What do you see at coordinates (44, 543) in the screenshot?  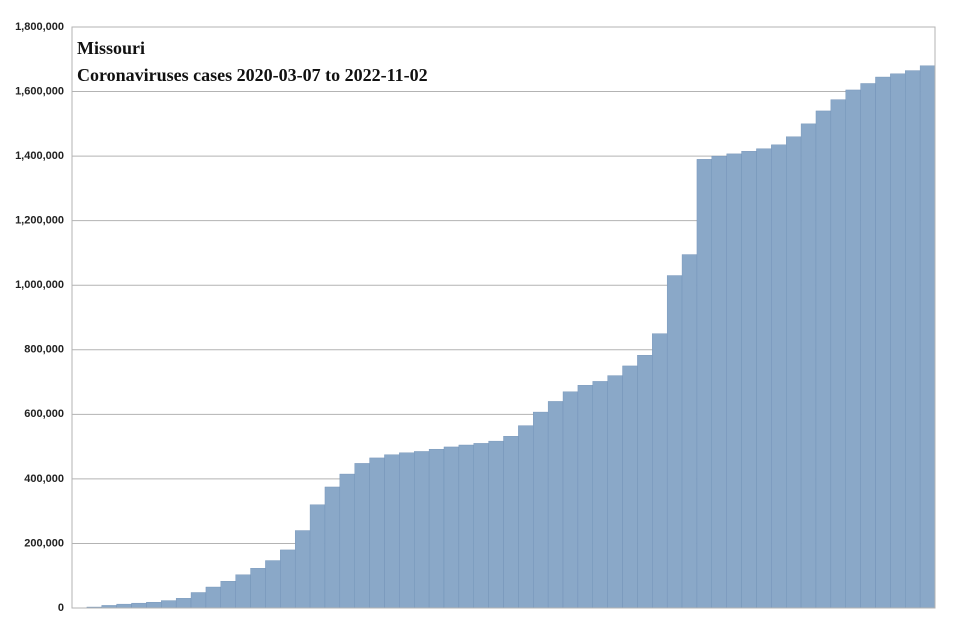 I see `y-tick-label: 200,000` at bounding box center [44, 543].